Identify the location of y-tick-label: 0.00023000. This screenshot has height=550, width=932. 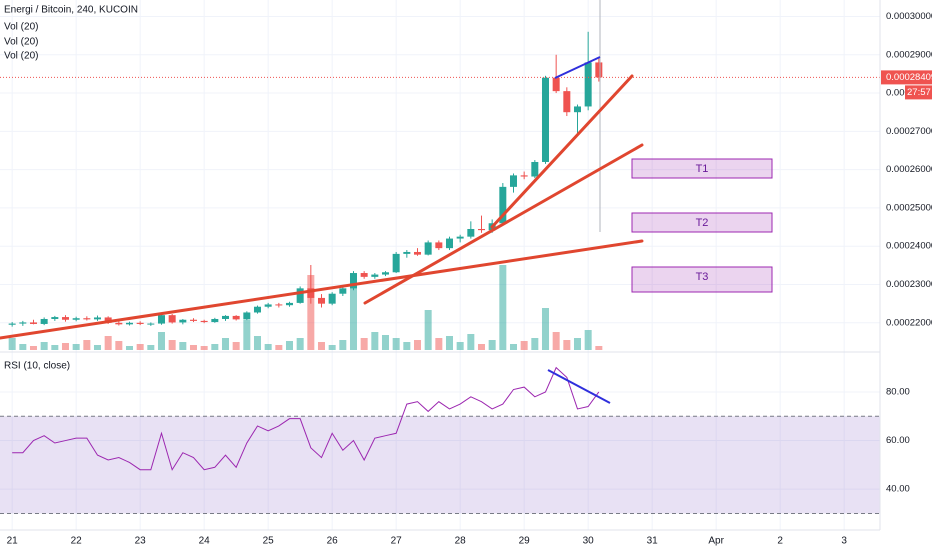
(909, 284).